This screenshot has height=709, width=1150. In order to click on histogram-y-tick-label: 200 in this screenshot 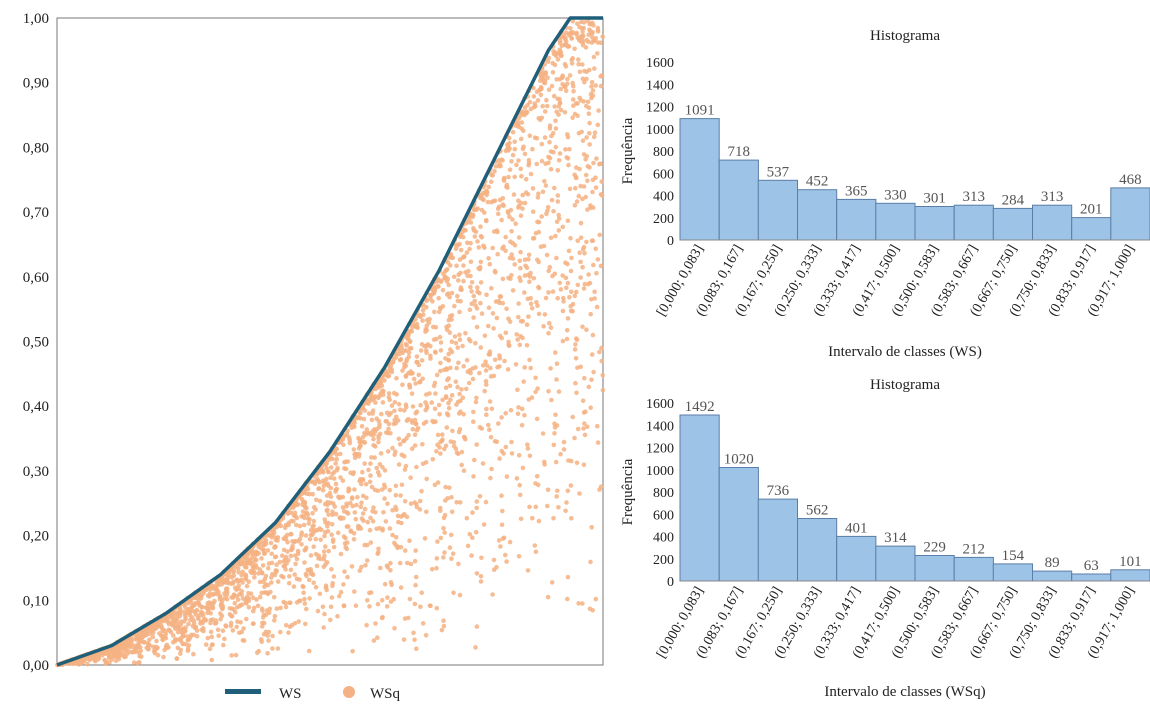, I will do `click(663, 219)`.